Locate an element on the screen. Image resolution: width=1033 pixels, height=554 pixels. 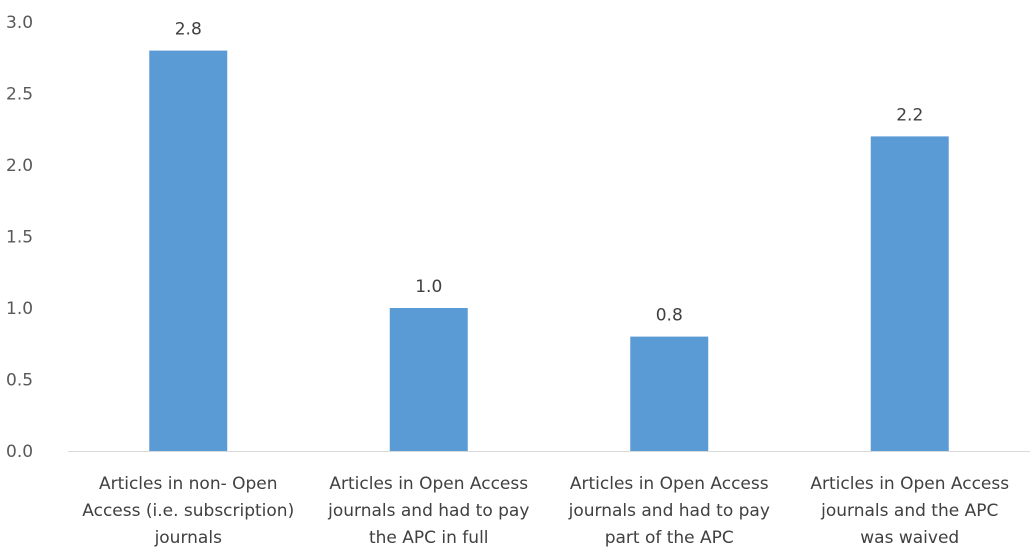
x-category-label-line: Access (i.e. subscription) is located at coordinates (188, 511).